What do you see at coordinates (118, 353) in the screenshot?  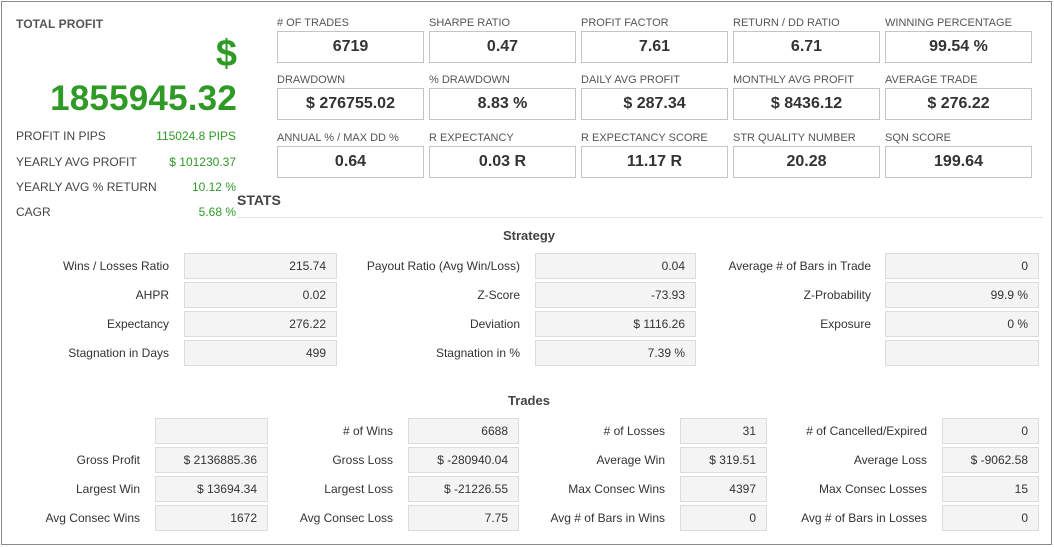 I see `stat-label: Stagnation in Days` at bounding box center [118, 353].